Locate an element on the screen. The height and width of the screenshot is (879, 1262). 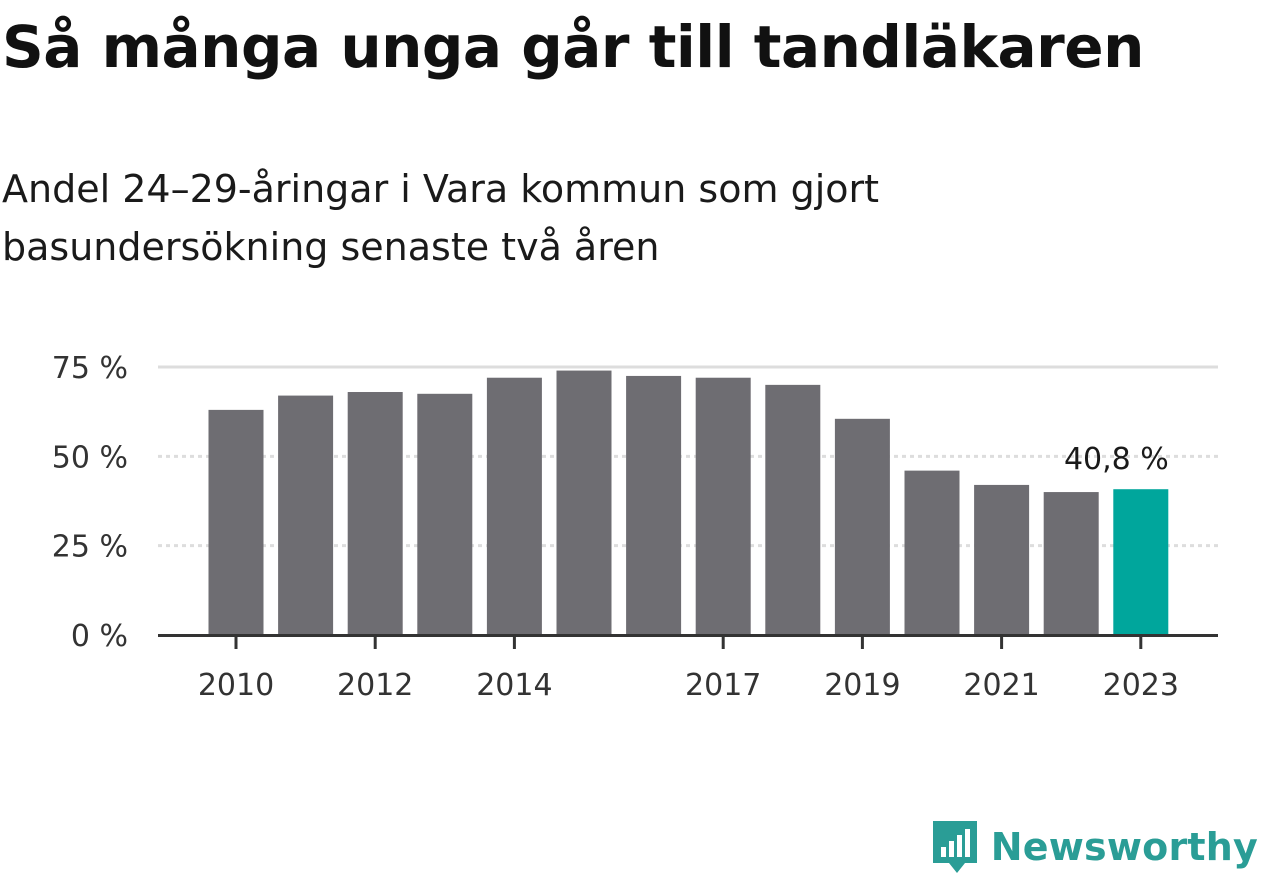
y-axis-ticks: 0 % 25 % 50 % 75 % is located at coordinates (90, 502).